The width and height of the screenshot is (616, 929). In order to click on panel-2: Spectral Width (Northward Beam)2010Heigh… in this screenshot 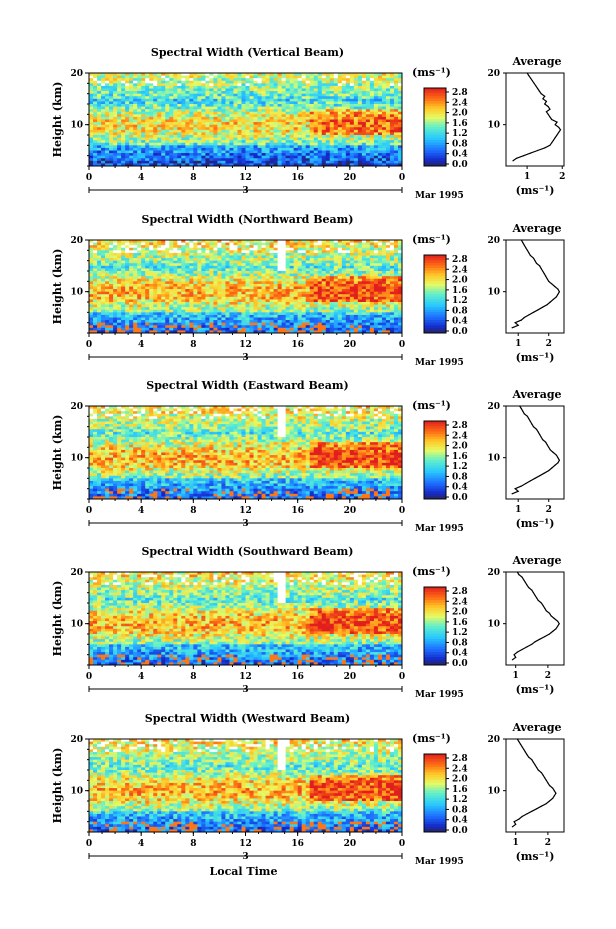, I will do `click(308, 290)`.